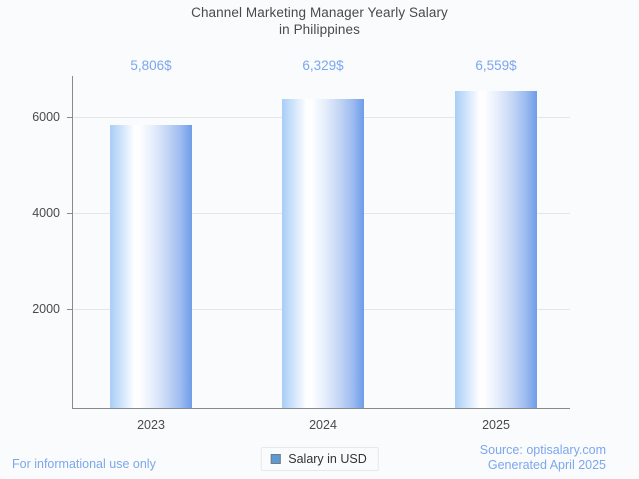 The image size is (639, 479). What do you see at coordinates (323, 253) in the screenshot?
I see `bar-2024` at bounding box center [323, 253].